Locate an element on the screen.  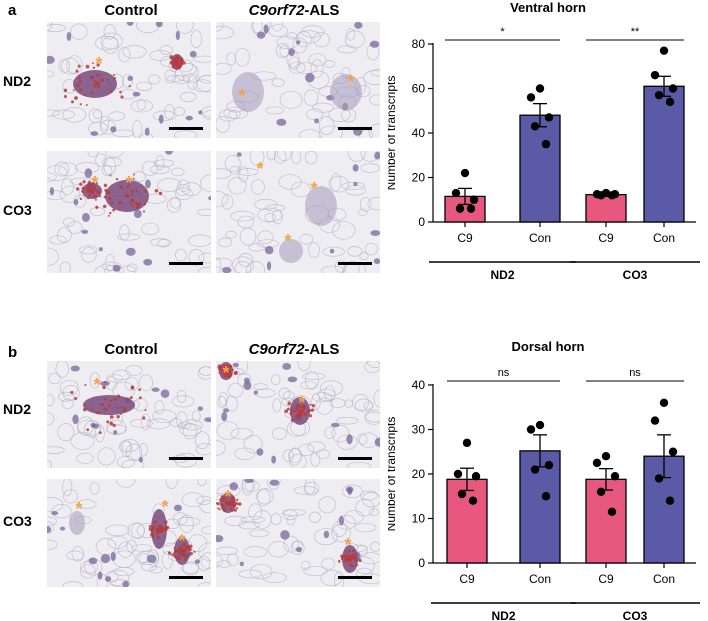
gene-suffix: -ALS is located at coordinates (322, 349).